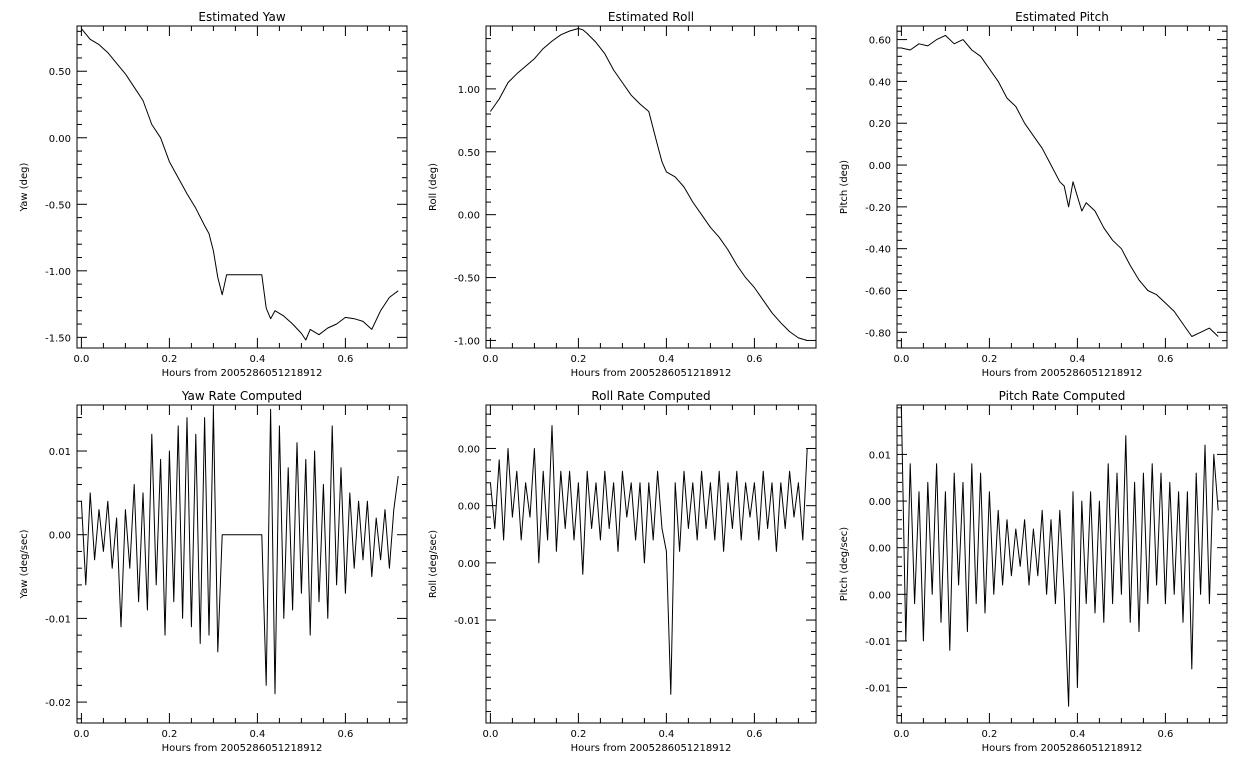 The image size is (1250, 775). I want to click on y-tick-label: 0.60, so click(880, 41).